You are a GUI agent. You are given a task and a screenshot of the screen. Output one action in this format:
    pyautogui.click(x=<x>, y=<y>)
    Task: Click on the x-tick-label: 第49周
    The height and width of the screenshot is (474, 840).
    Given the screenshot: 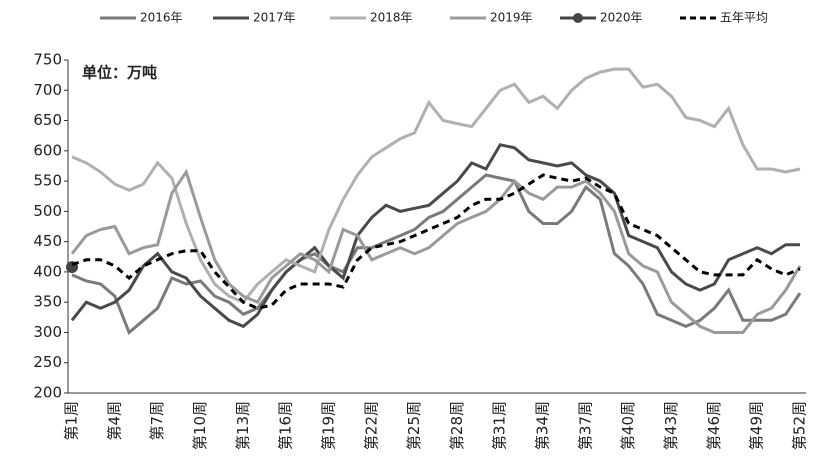 What is the action you would take?
    pyautogui.click(x=757, y=425)
    